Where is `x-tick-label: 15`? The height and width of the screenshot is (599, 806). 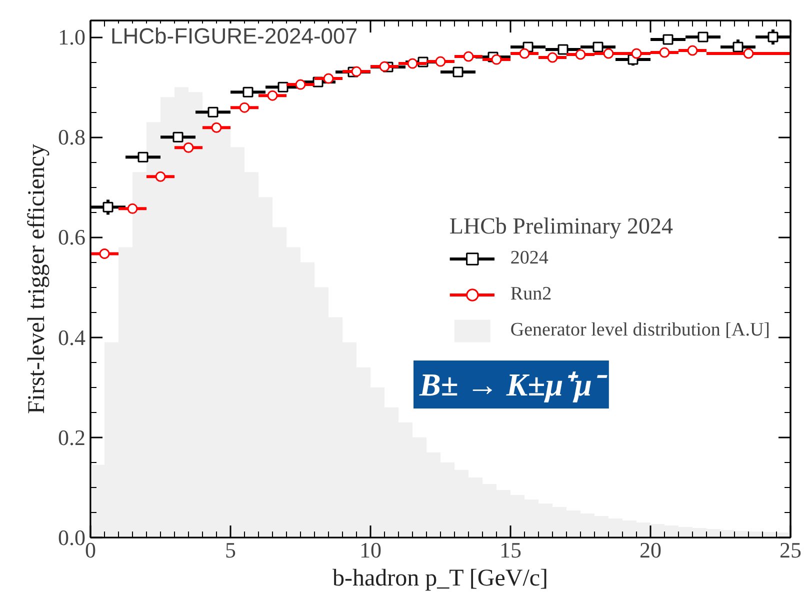
x-tick-label: 15 is located at coordinates (511, 550).